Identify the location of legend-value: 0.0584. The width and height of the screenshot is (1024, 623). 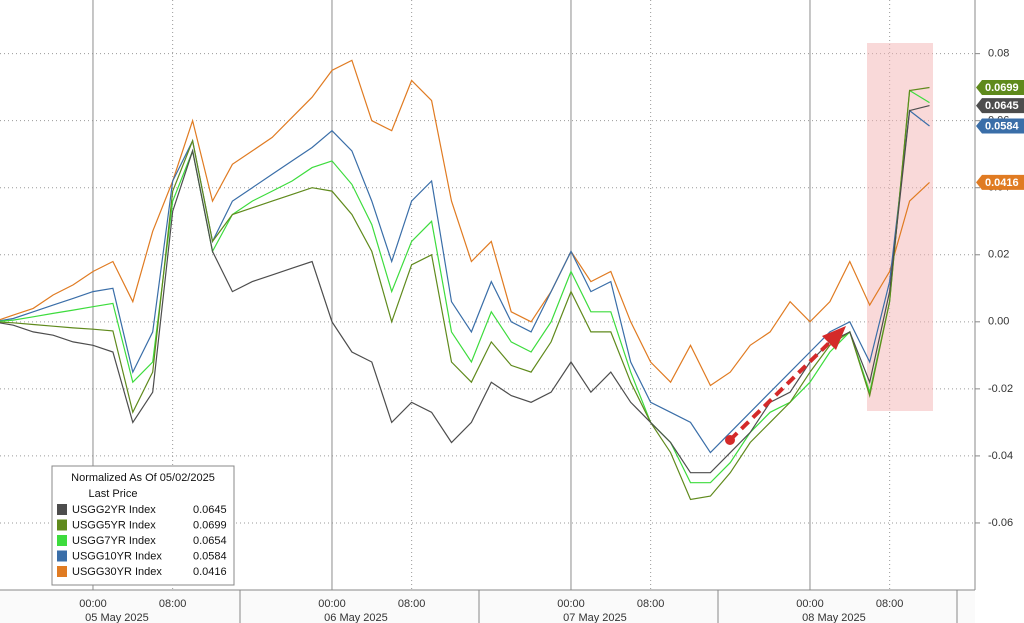
(210, 556).